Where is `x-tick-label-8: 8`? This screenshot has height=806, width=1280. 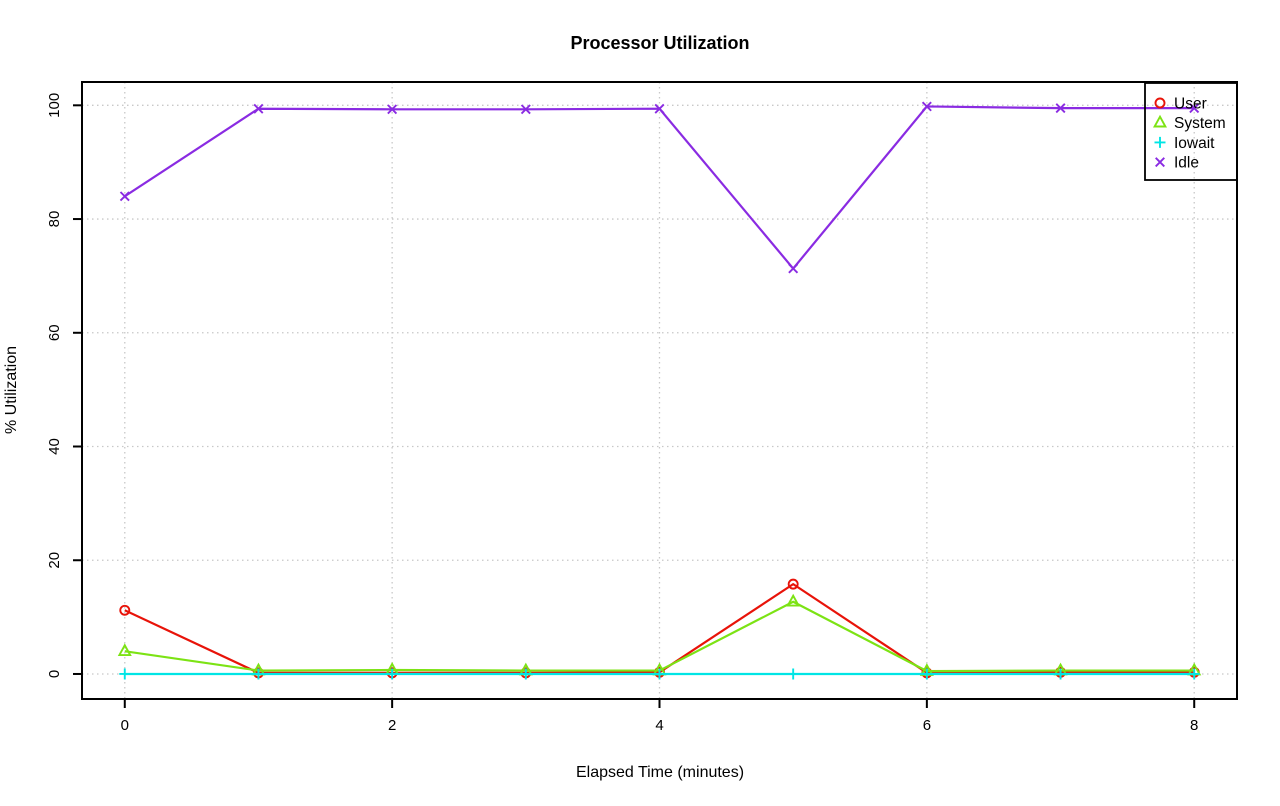
x-tick-label-8: 8 is located at coordinates (1194, 725).